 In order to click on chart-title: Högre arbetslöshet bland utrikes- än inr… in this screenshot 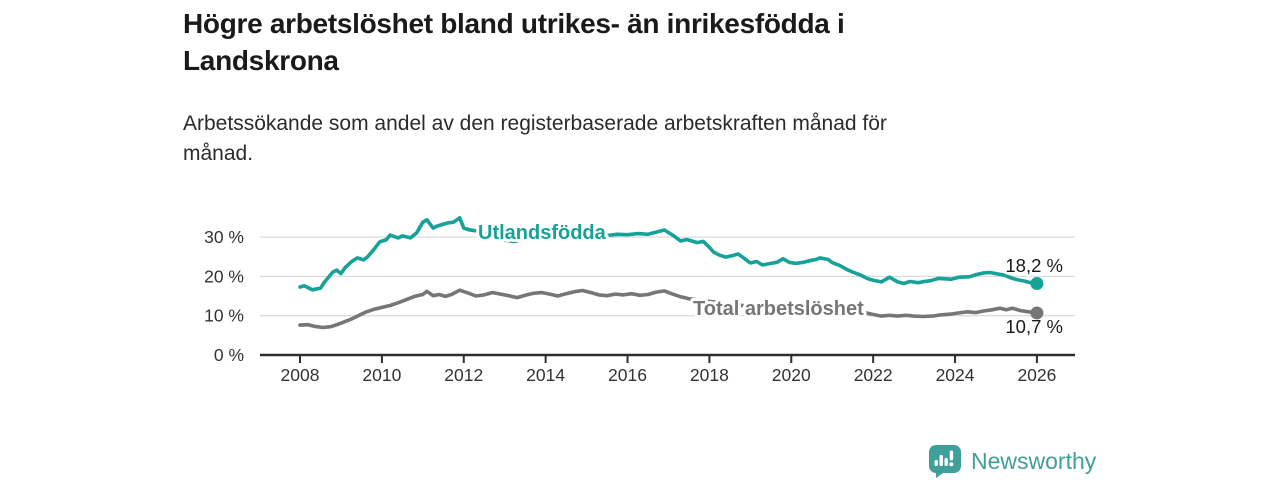, I will do `click(598, 42)`.